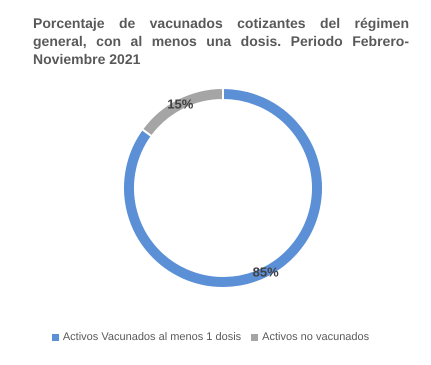 The width and height of the screenshot is (431, 365). What do you see at coordinates (221, 41) in the screenshot?
I see `chart-title: Porcentaje de vacunados cotizantes del régimen general, con al menos una dosis. Periodo Febrero-Noviembre 2021` at bounding box center [221, 41].